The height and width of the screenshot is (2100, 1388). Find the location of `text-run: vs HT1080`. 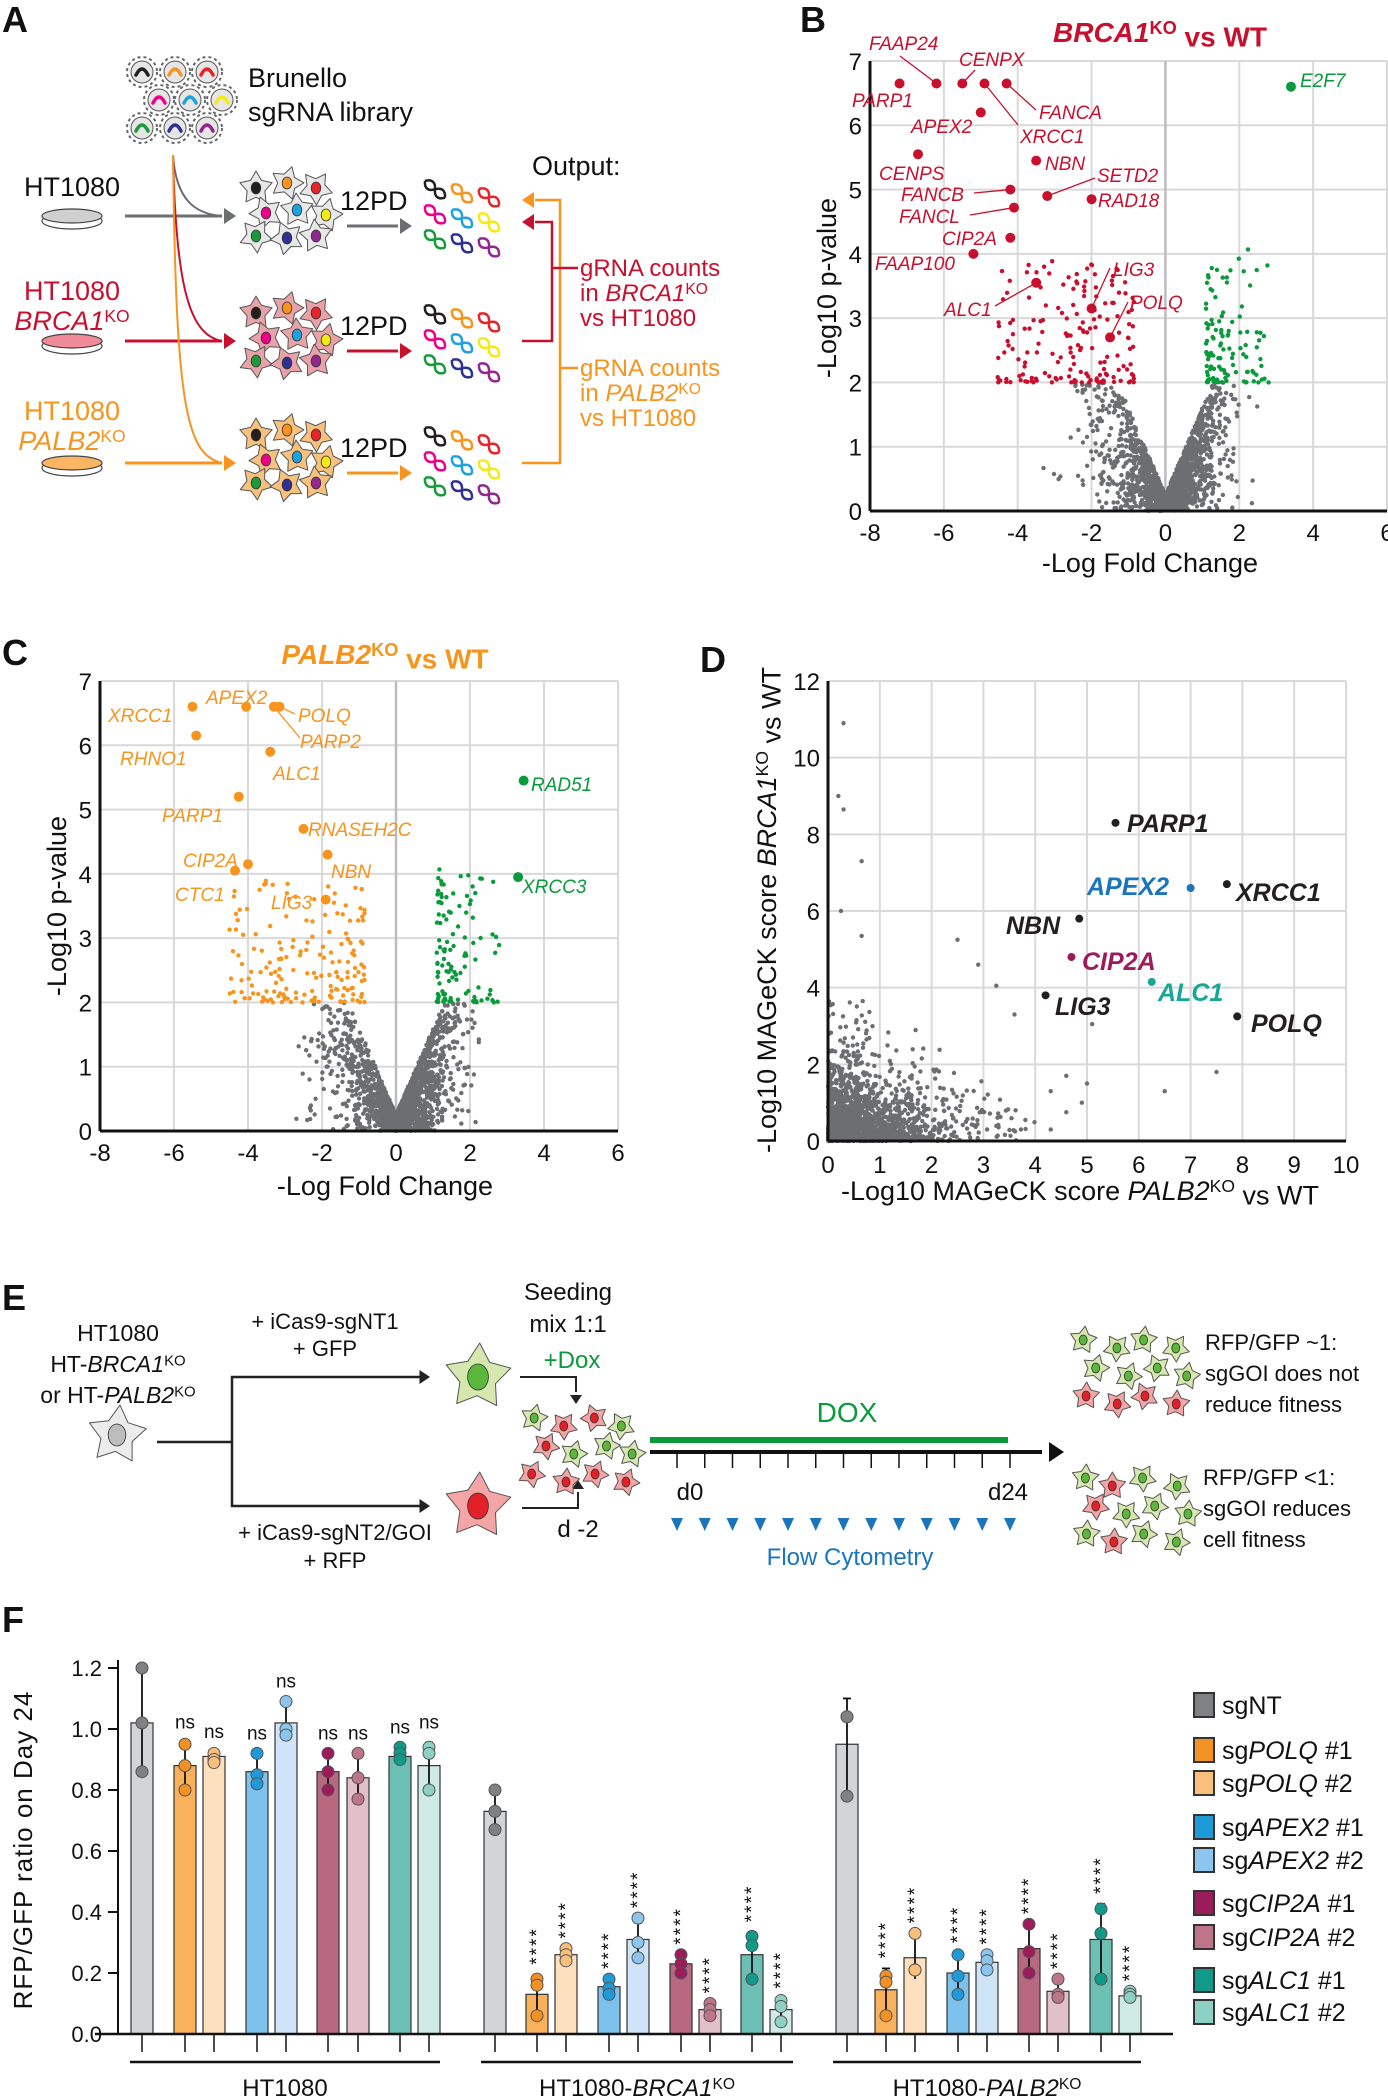

text-run: vs HT1080 is located at coordinates (638, 418).